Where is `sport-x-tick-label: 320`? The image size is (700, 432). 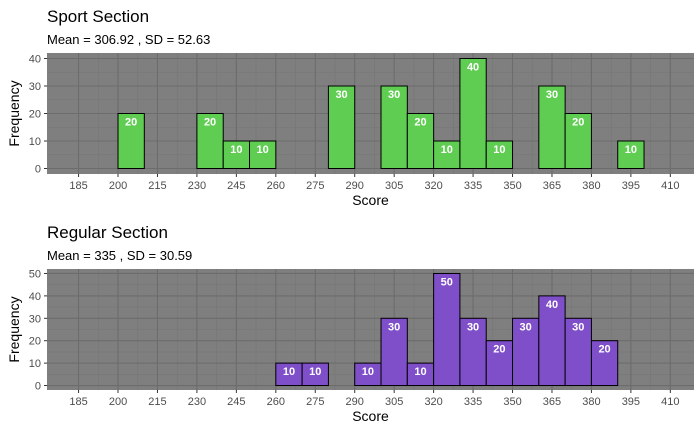 sport-x-tick-label: 320 is located at coordinates (433, 186).